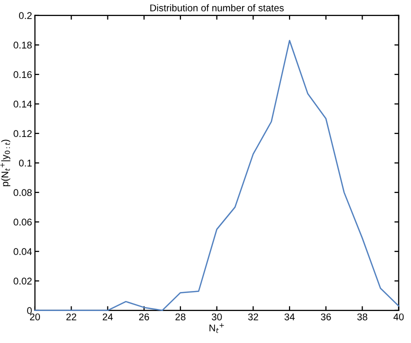 The width and height of the screenshot is (411, 343). I want to click on y-tick-label: 0.2, so click(25, 16).